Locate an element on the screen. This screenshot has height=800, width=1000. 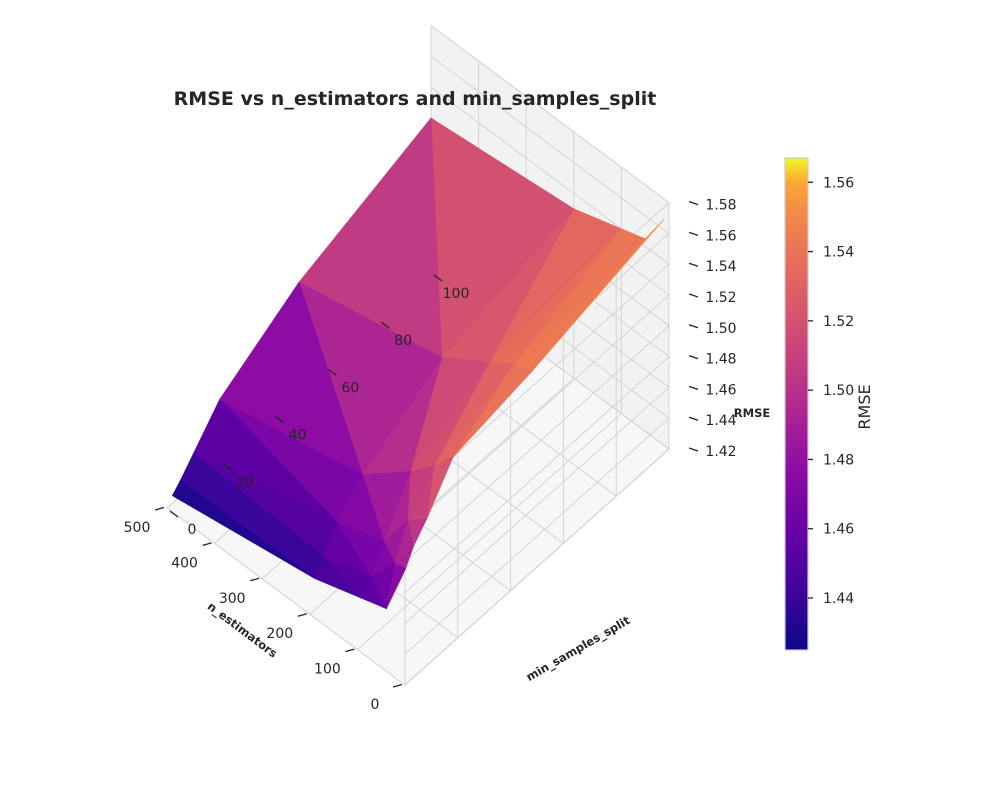
z-tick-label: 1.54 is located at coordinates (720, 267).